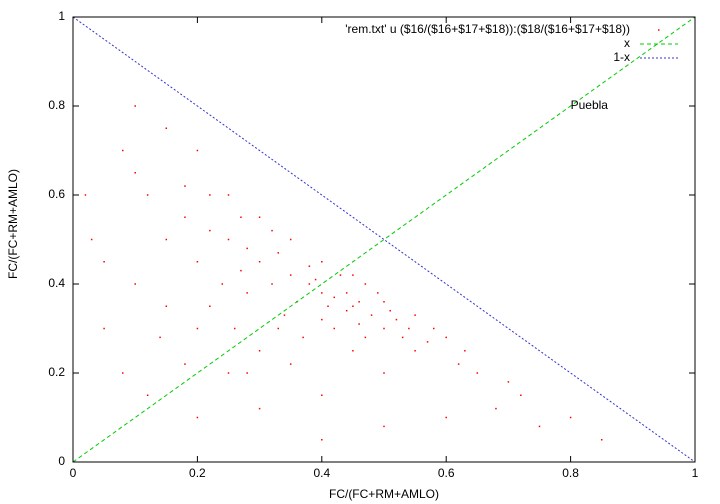  Describe the element at coordinates (570, 473) in the screenshot. I see `x-tick-label: 0.8` at that location.